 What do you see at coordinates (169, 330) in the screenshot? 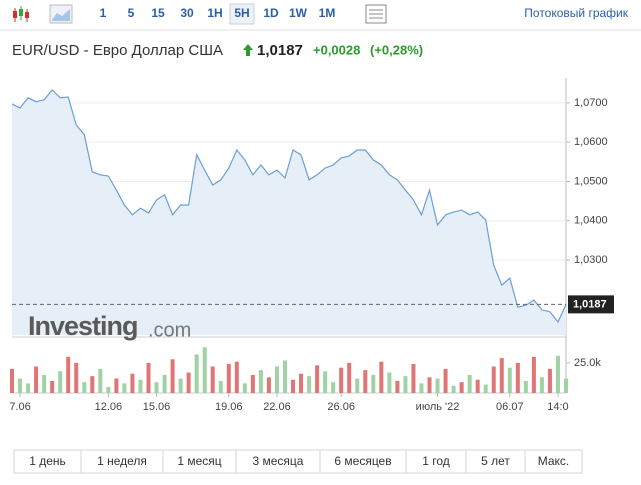
I see `watermark-domain: .com` at bounding box center [169, 330].